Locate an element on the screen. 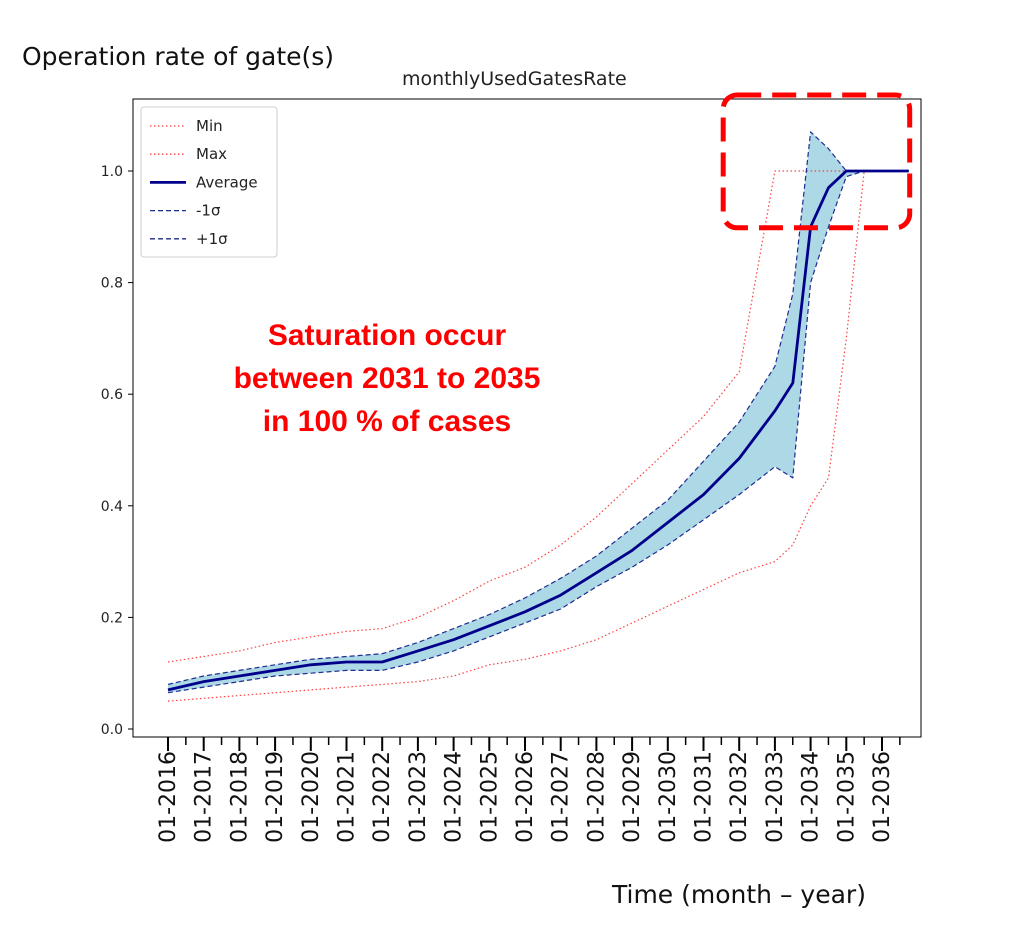 The height and width of the screenshot is (940, 1024). chart-title: monthlyUsedGatesRate is located at coordinates (514, 79).